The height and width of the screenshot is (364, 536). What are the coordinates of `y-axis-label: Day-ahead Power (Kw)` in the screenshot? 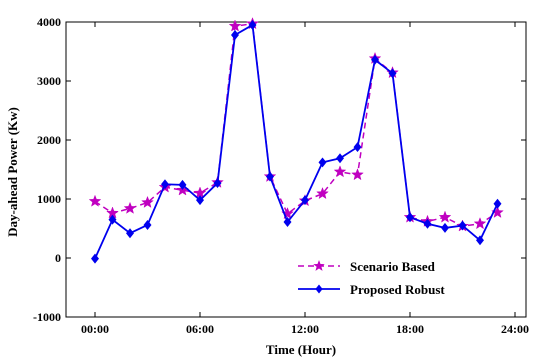 It's located at (12, 172).